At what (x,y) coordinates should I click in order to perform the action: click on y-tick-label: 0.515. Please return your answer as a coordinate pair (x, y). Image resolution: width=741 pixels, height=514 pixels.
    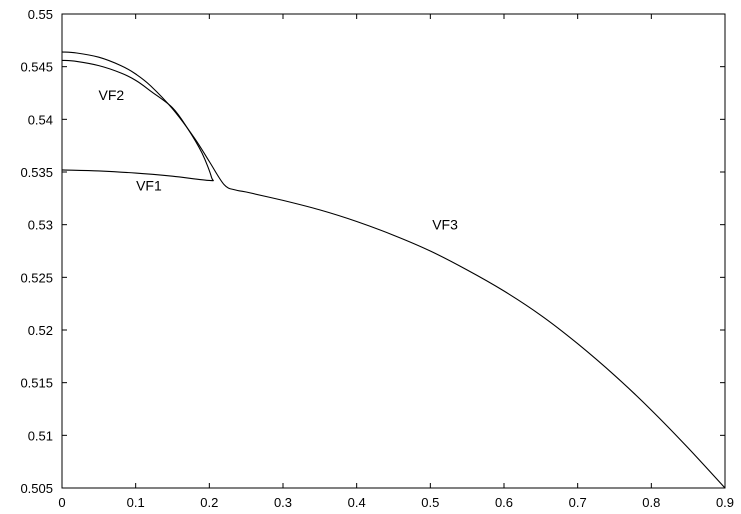
    Looking at the image, I should click on (36, 383).